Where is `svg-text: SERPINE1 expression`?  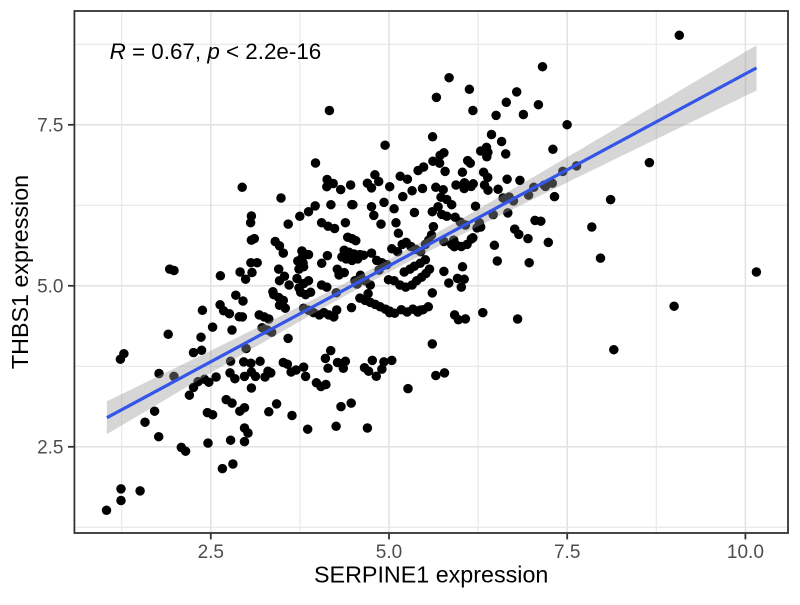
svg-text: SERPINE1 expression is located at coordinates (431, 575).